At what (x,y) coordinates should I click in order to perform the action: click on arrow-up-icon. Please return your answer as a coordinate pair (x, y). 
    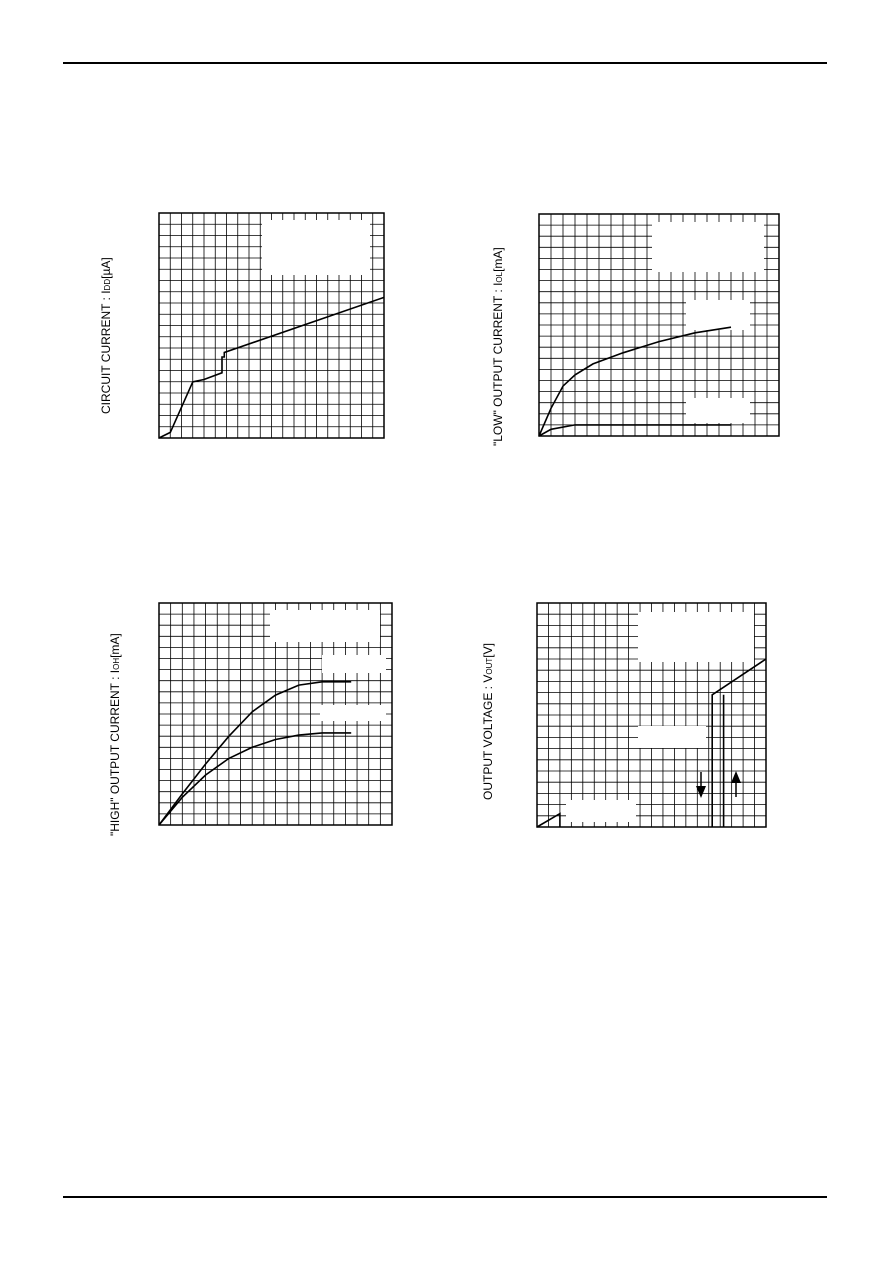
    Looking at the image, I should click on (736, 777).